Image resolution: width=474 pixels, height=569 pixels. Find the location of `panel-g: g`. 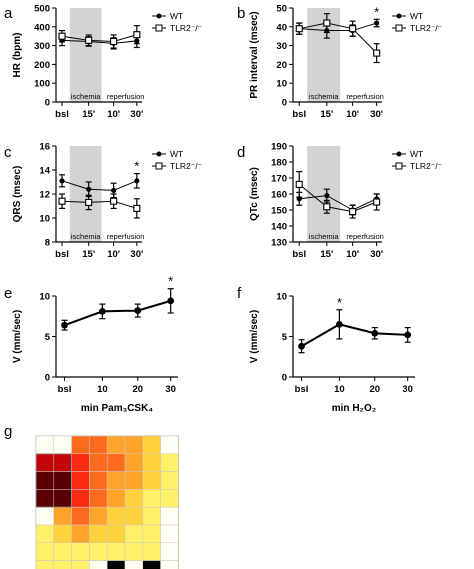

panel-g: g is located at coordinates (91, 496).